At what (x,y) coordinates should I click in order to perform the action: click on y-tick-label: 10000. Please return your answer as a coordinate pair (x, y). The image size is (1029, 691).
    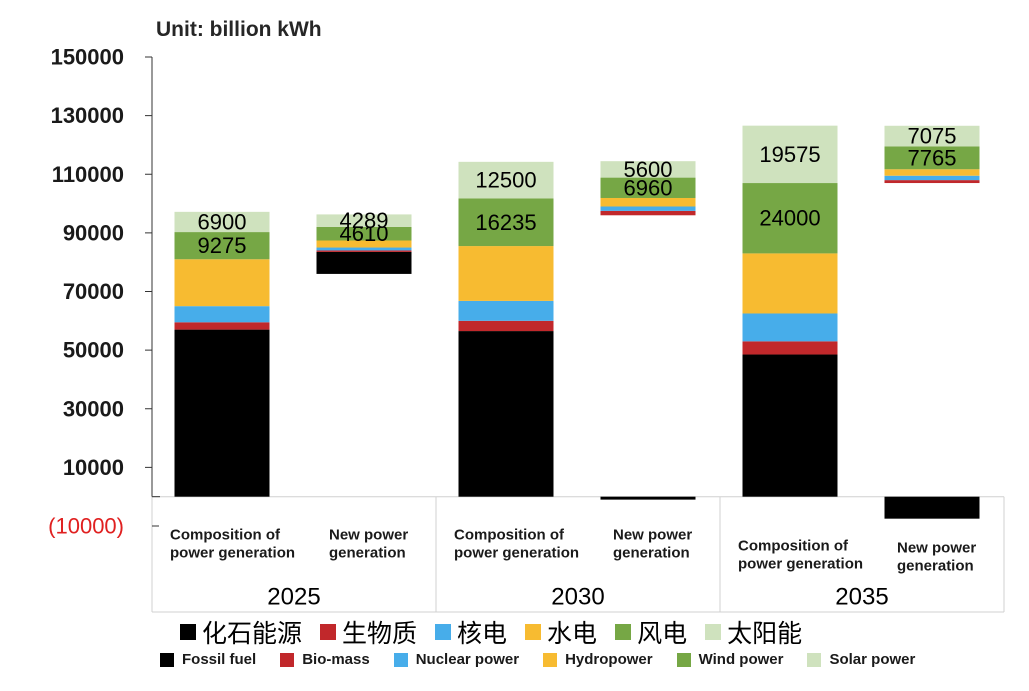
    Looking at the image, I should click on (93, 467).